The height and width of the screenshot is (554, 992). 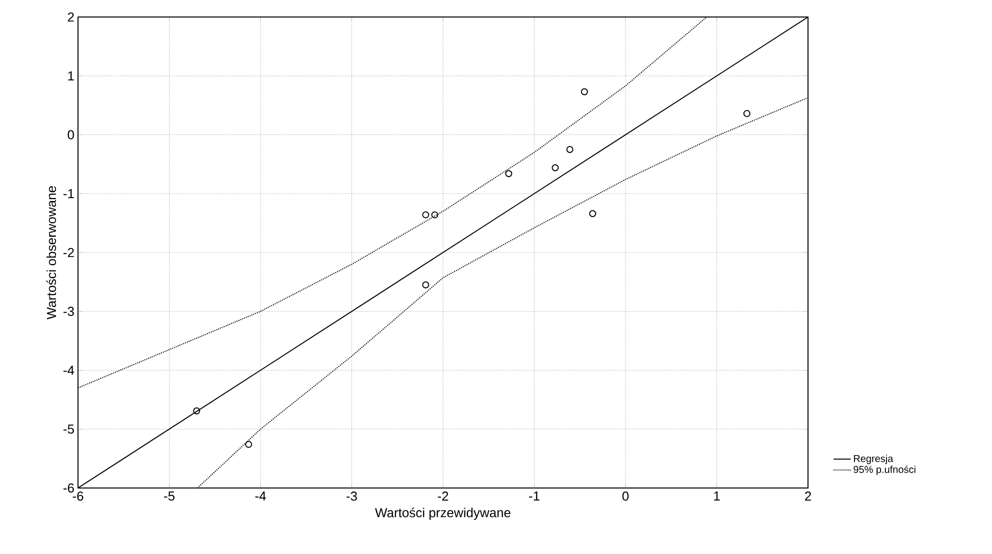 I want to click on x-tick-label: 0, so click(x=625, y=496).